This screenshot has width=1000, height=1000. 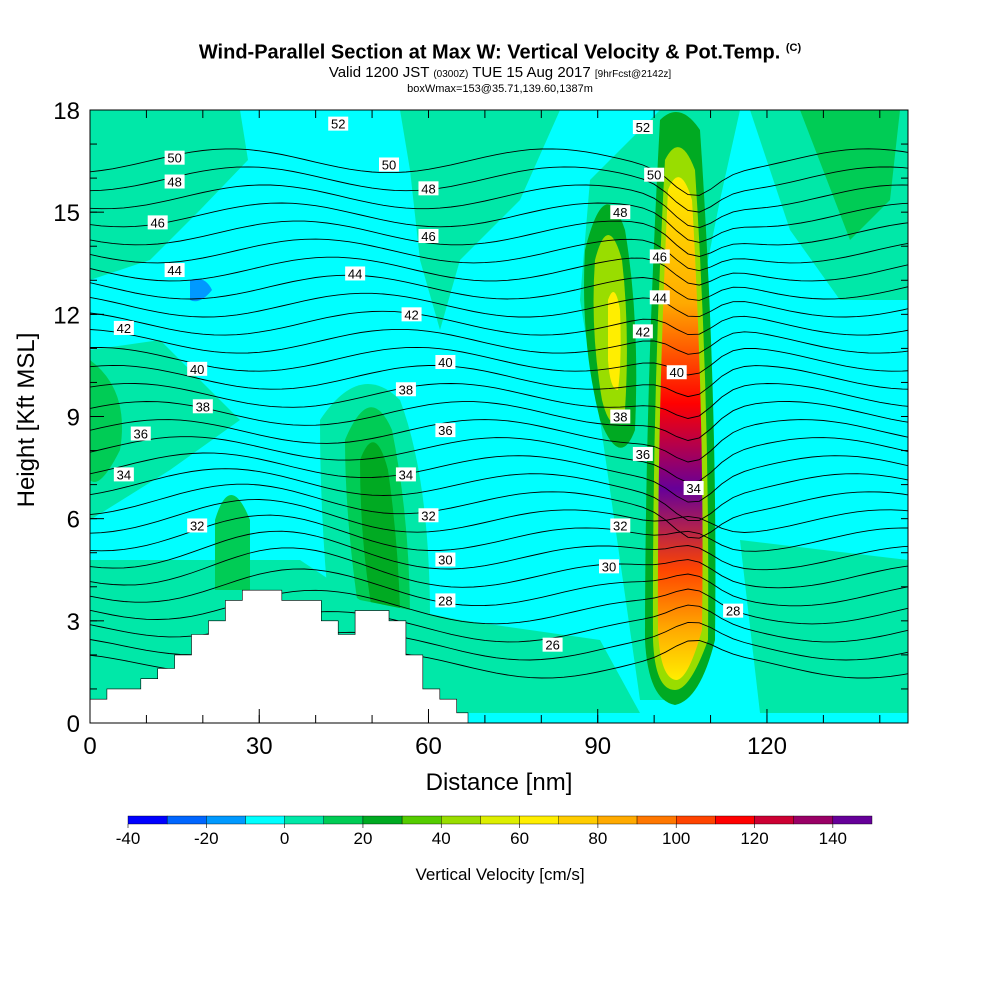 What do you see at coordinates (379, 72) in the screenshot?
I see `valid-time: Valid 1200 JST` at bounding box center [379, 72].